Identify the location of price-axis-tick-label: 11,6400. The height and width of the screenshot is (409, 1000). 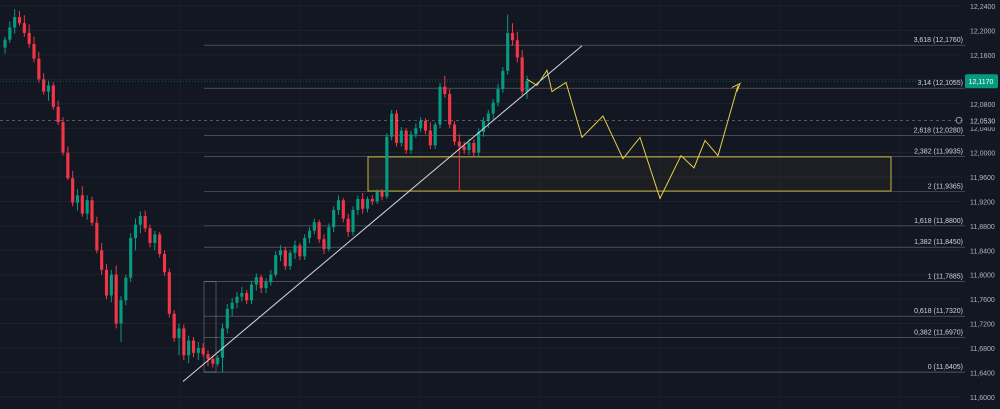
(982, 373).